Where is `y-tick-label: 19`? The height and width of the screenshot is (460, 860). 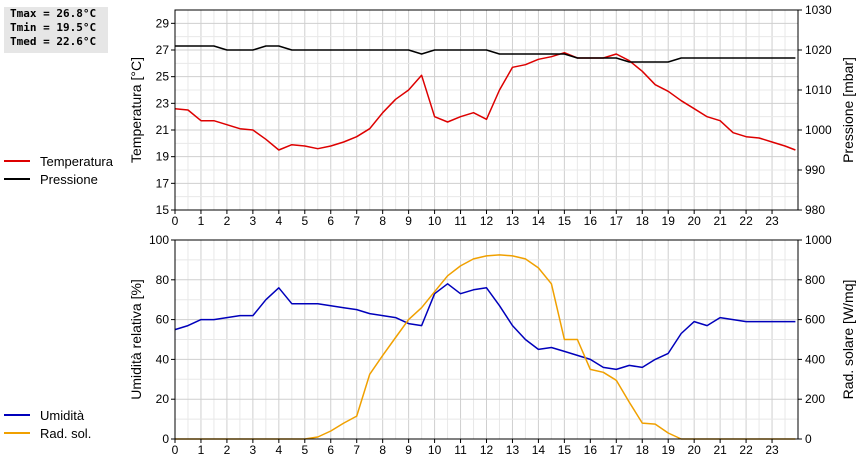 y-tick-label: 19 is located at coordinates (163, 157).